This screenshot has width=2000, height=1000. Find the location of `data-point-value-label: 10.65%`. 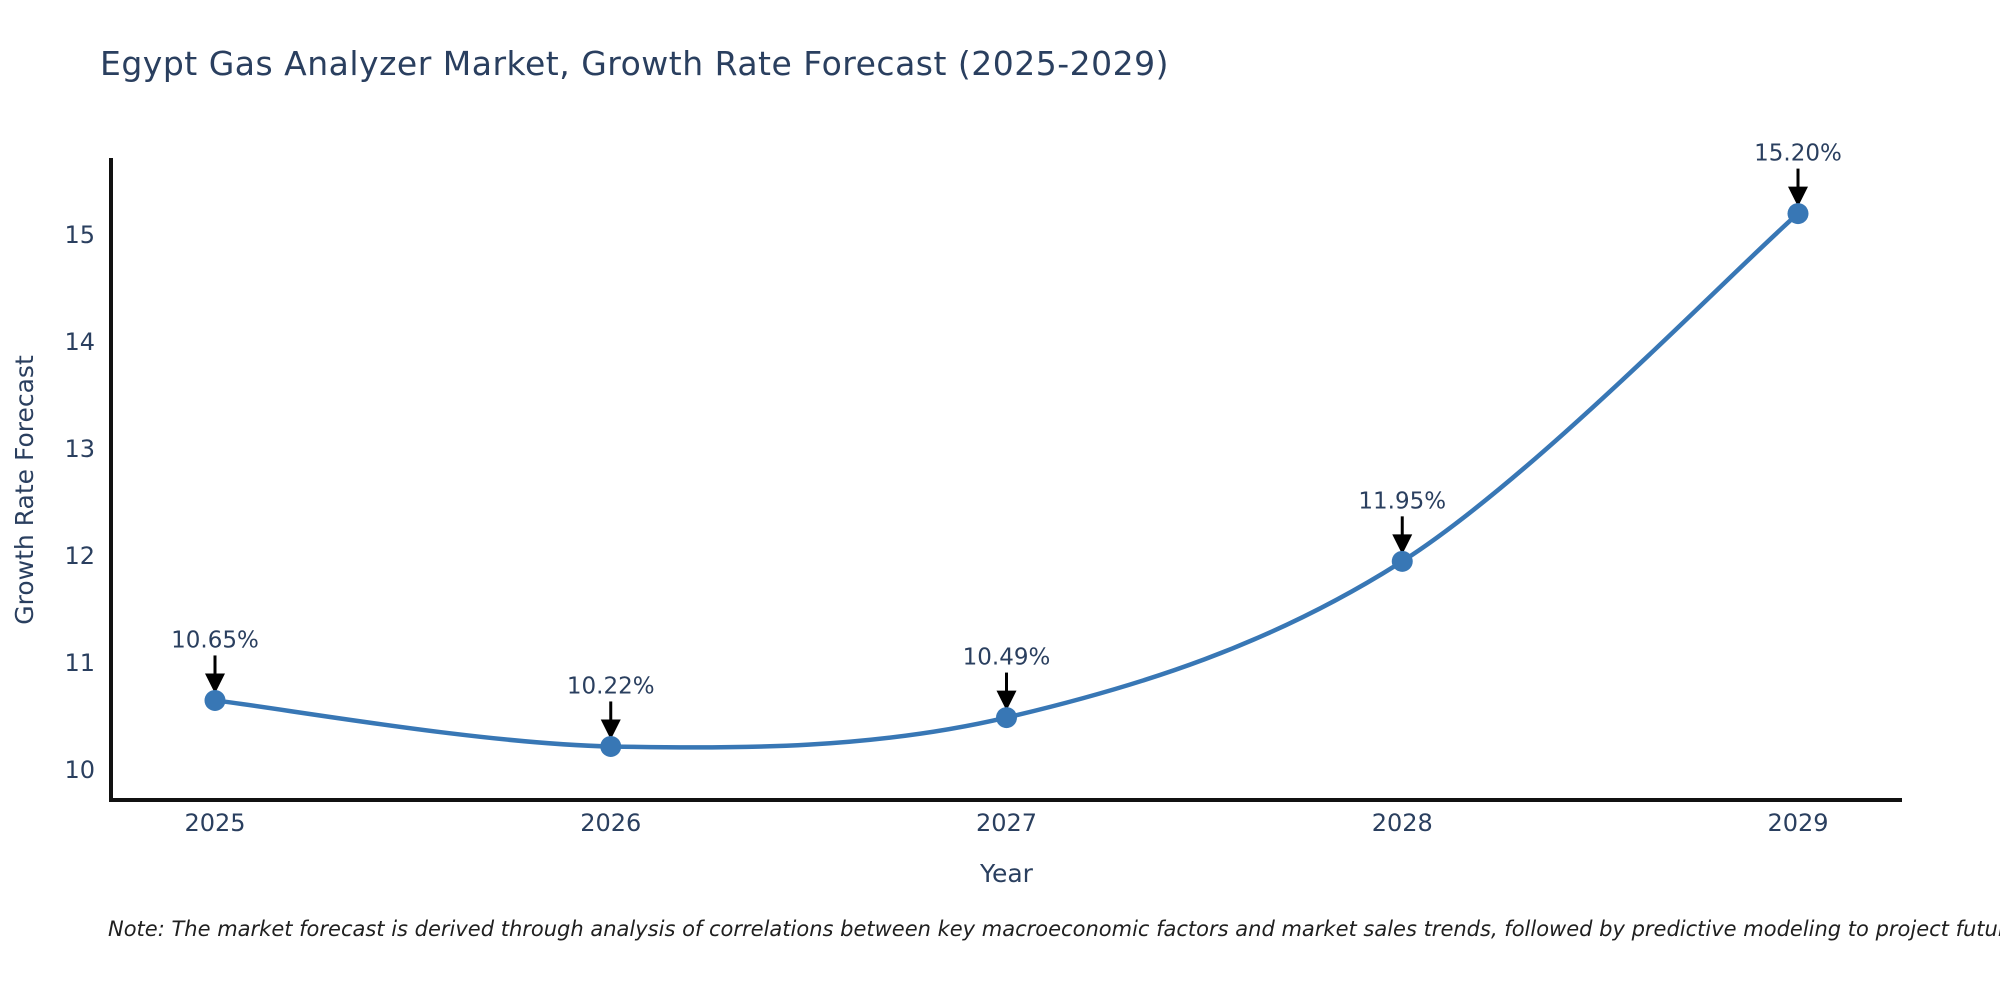

data-point-value-label: 10.65% is located at coordinates (215, 640).